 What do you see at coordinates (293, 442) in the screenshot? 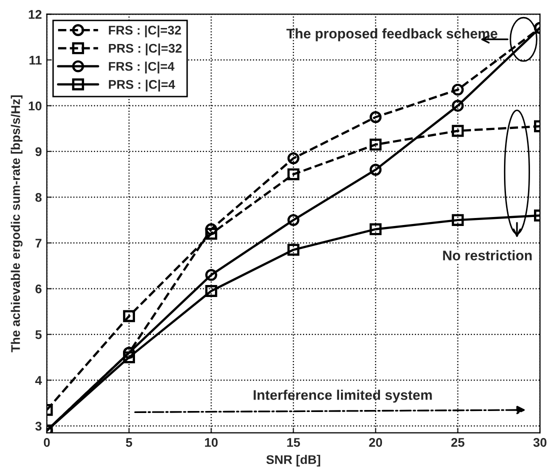
I see `x-tick-label: 15` at bounding box center [293, 442].